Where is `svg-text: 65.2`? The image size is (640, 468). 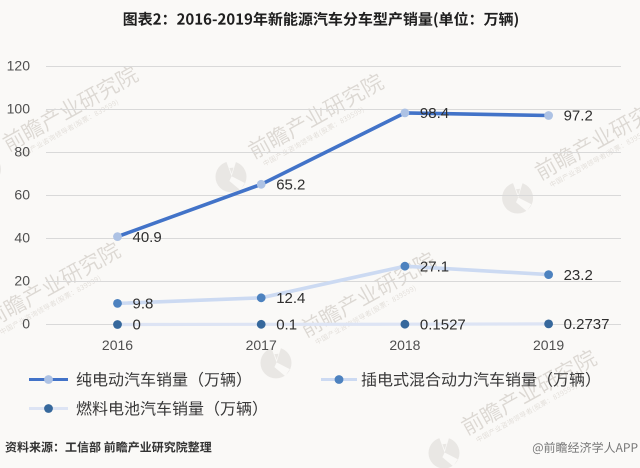
svg-text: 65.2 is located at coordinates (290, 185).